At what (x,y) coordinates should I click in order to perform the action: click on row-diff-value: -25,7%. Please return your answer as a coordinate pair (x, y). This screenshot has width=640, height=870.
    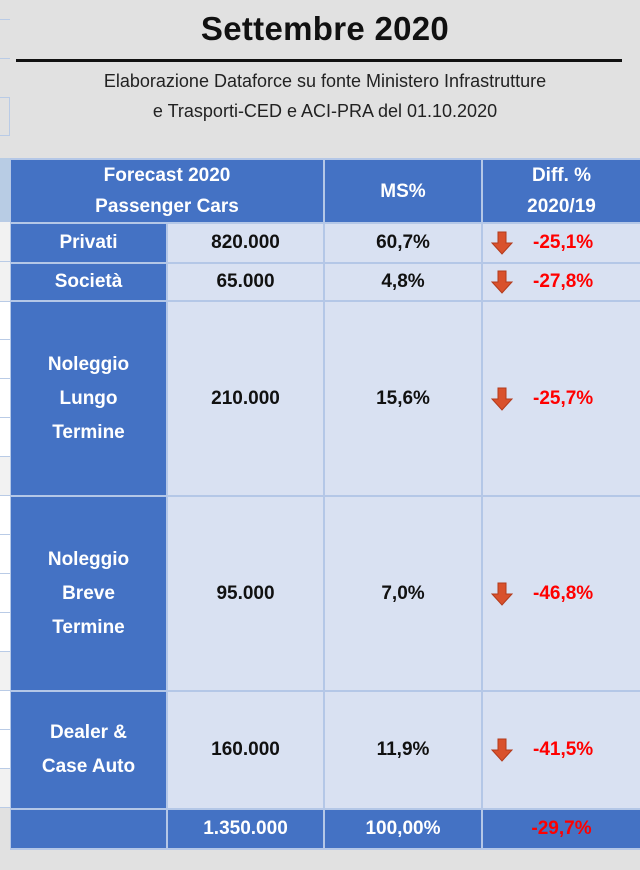
    Looking at the image, I should click on (563, 398).